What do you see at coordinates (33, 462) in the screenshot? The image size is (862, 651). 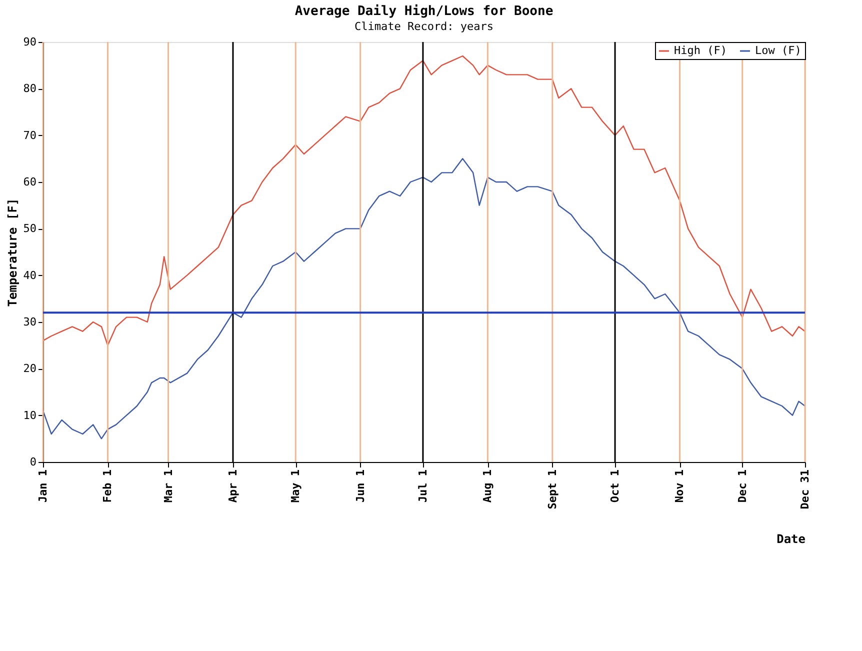 I see `y-tick-label: 0` at bounding box center [33, 462].